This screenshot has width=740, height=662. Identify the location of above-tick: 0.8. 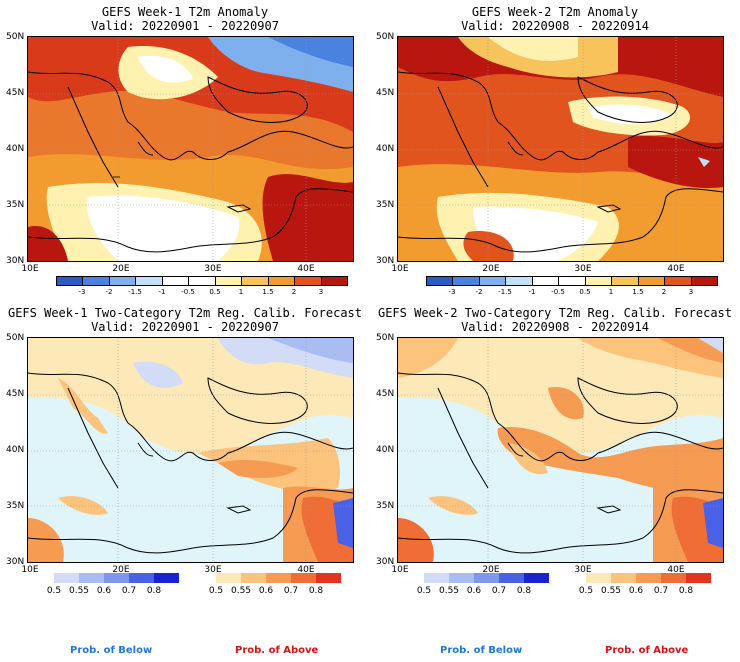
(316, 591).